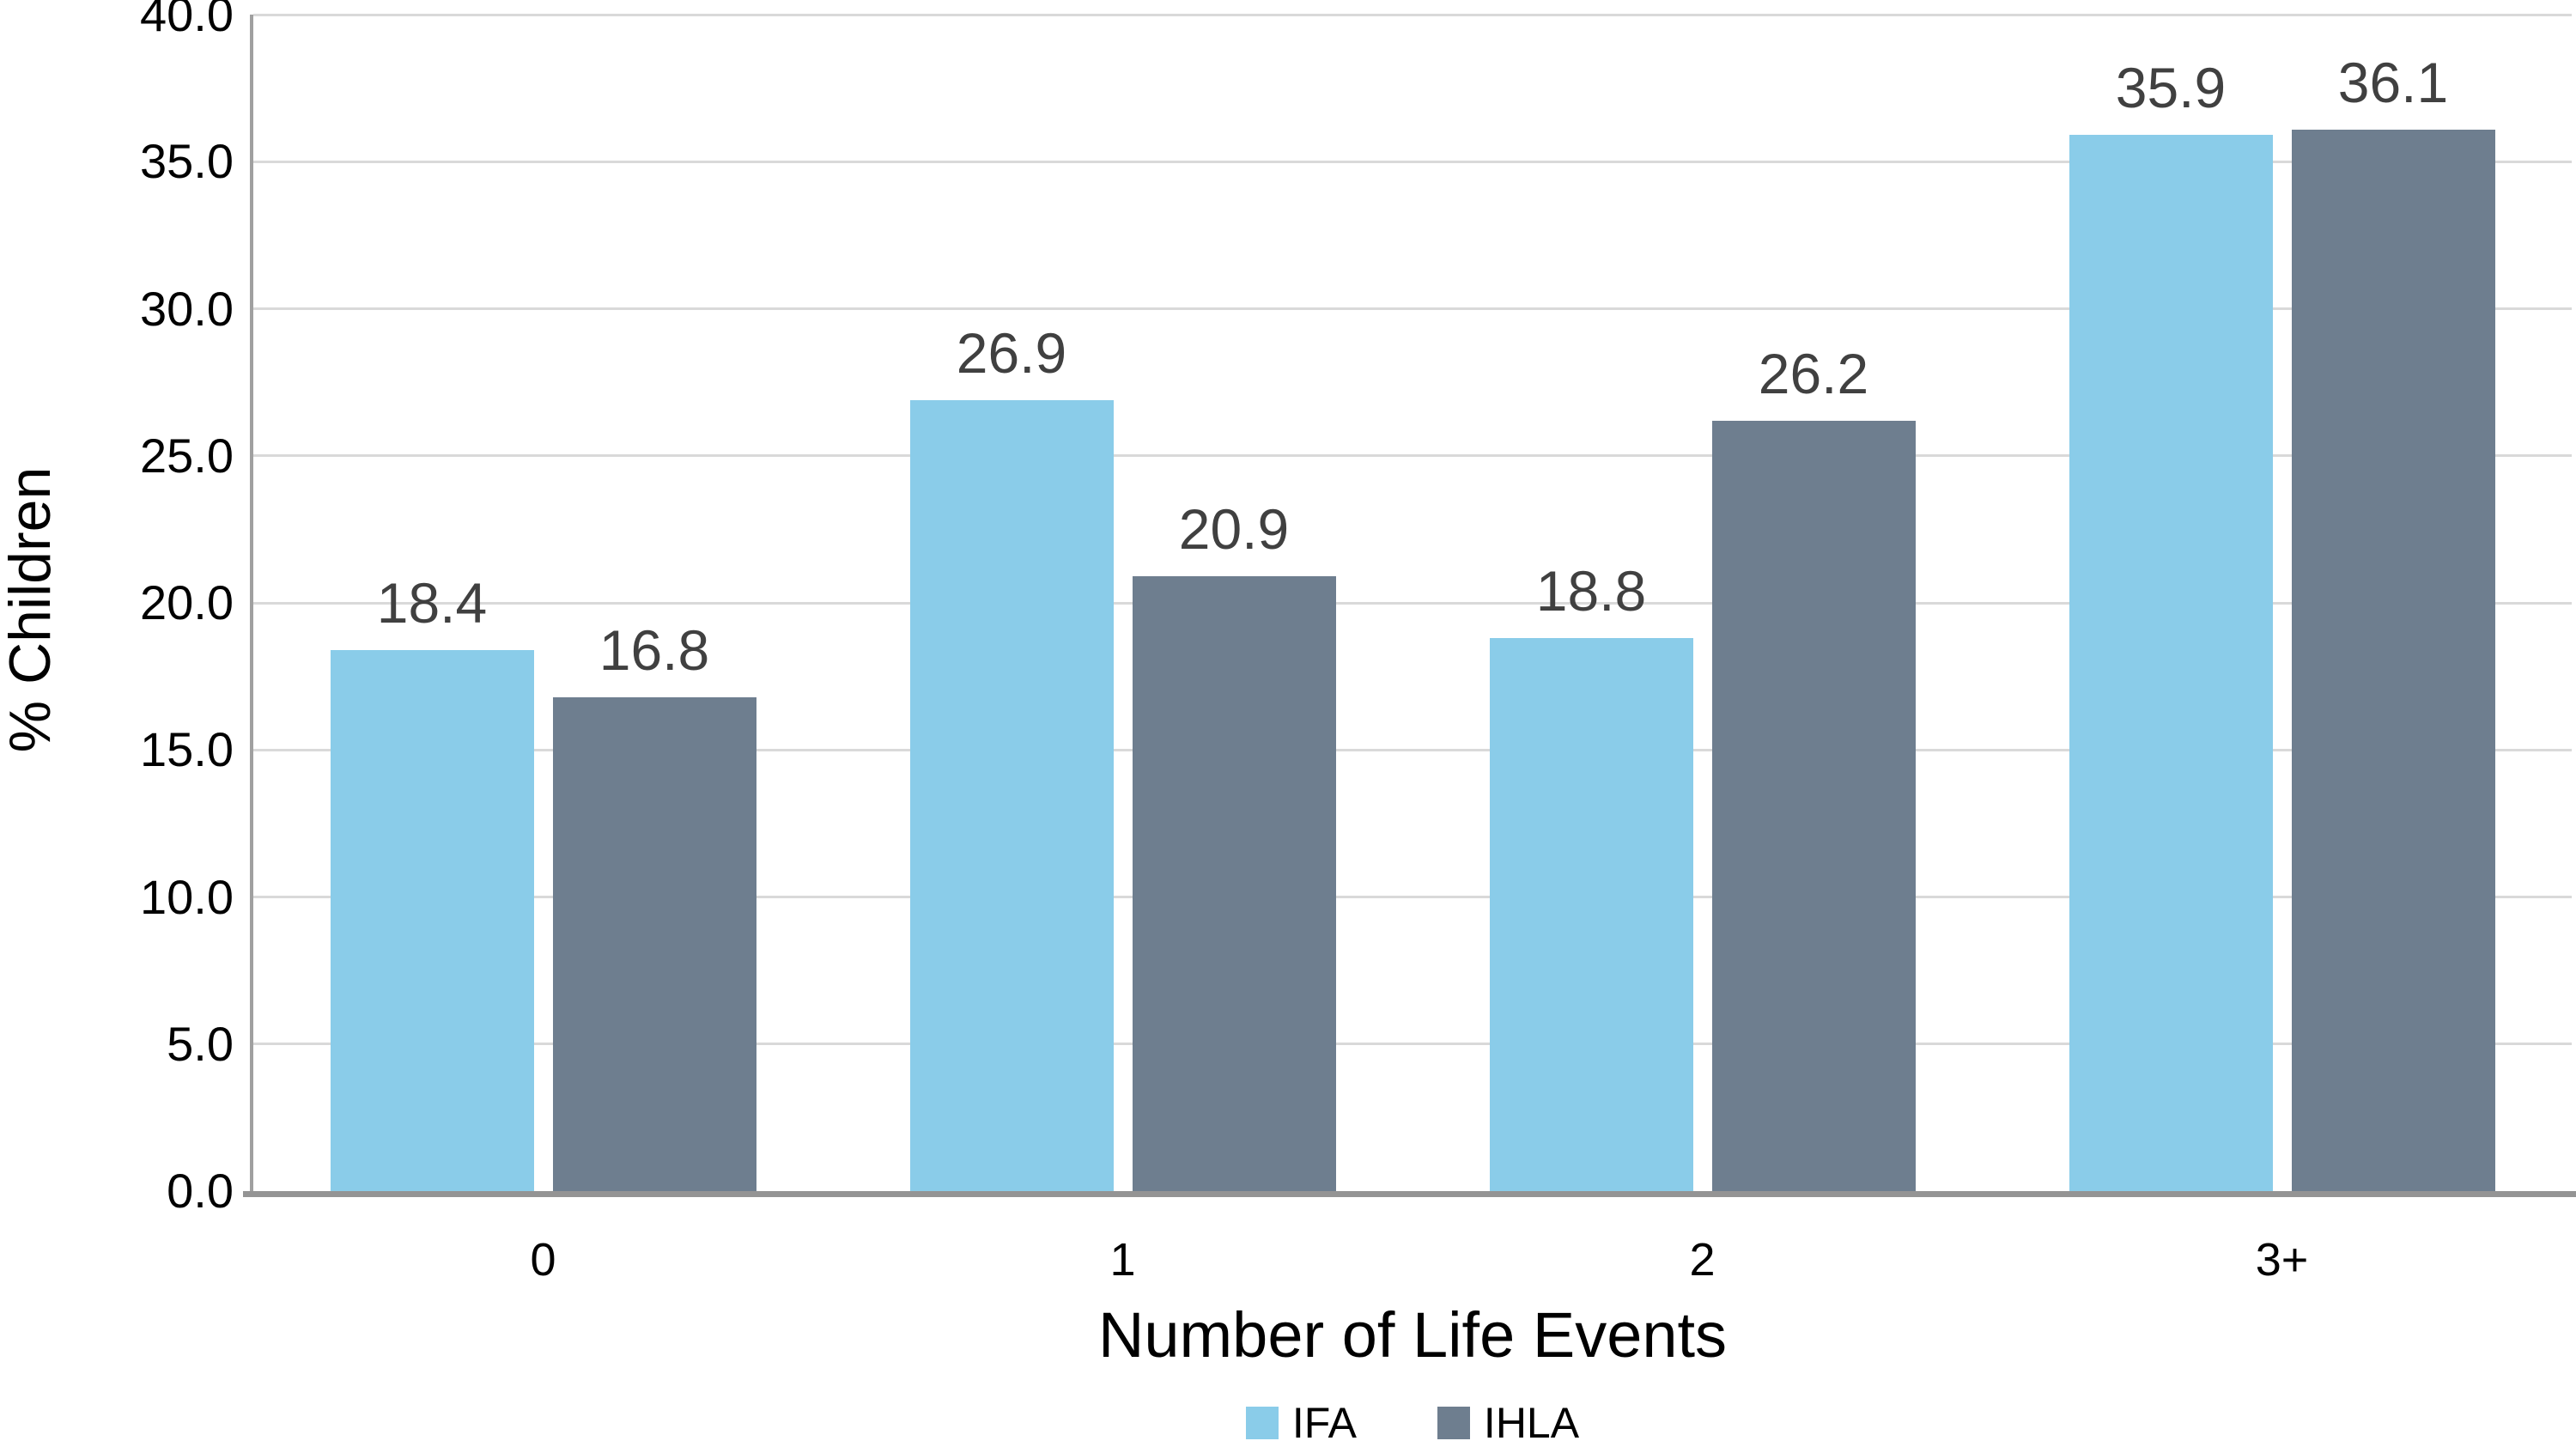 This screenshot has width=2576, height=1447. What do you see at coordinates (187, 161) in the screenshot?
I see `y-tick-35.0: 35.0` at bounding box center [187, 161].